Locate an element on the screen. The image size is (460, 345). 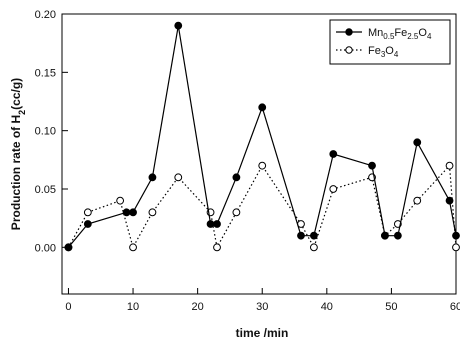
legend-label: Mn0.5Fe2.5O4 is located at coordinates (400, 34).